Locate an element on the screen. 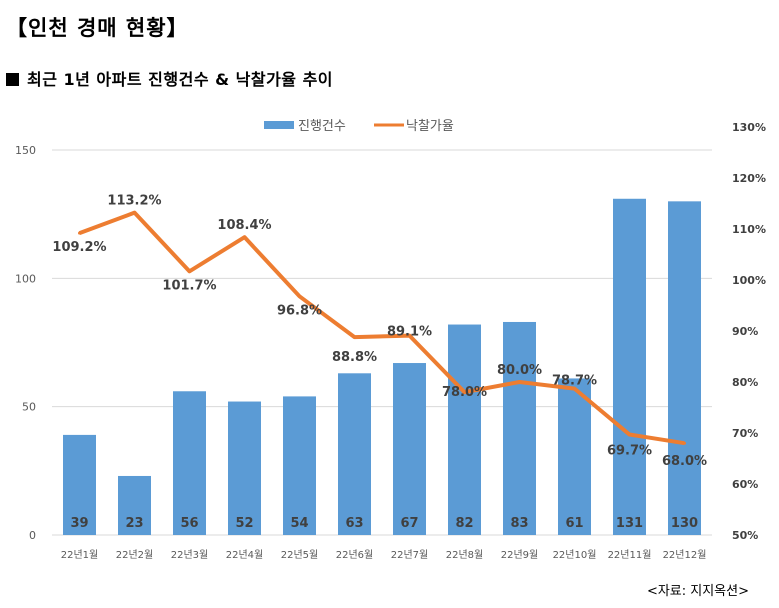 The image size is (779, 608). line-value-label: 78.0% is located at coordinates (464, 392).